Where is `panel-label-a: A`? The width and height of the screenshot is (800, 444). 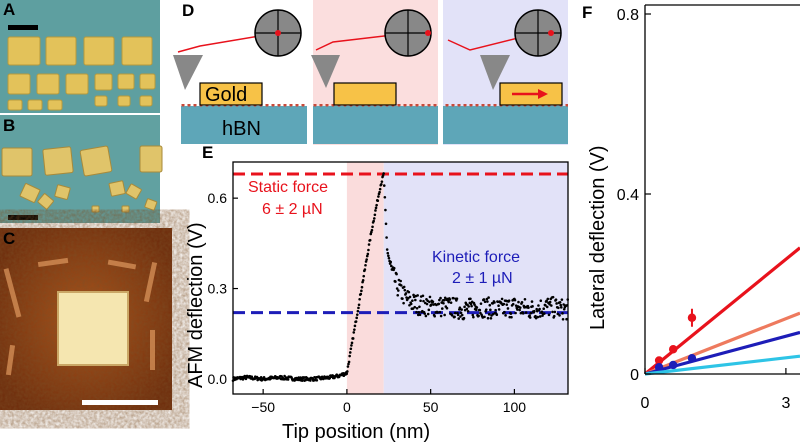 panel-label-a: A is located at coordinates (9, 9).